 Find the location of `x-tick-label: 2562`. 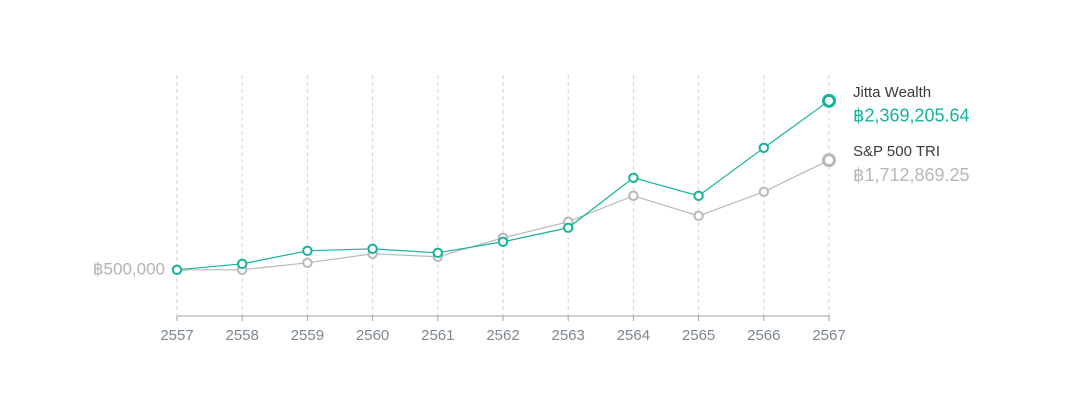

x-tick-label: 2562 is located at coordinates (502, 335).